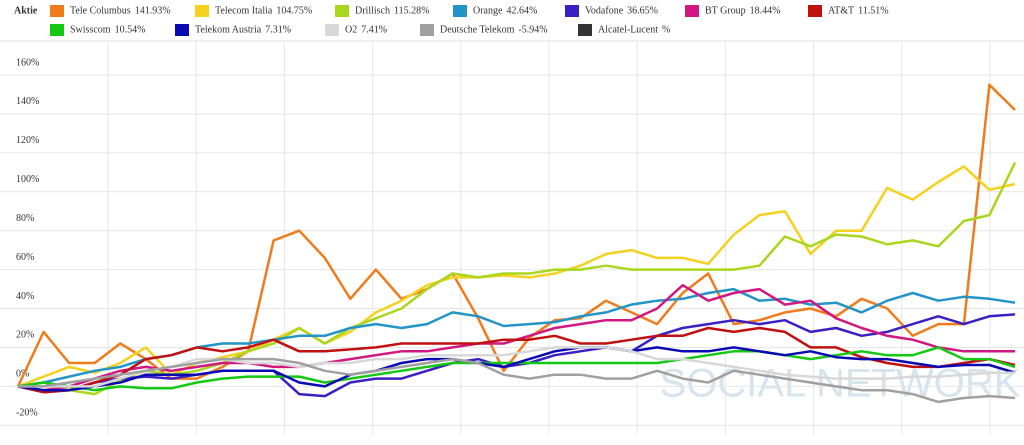 Image resolution: width=1024 pixels, height=445 pixels. What do you see at coordinates (27, 101) in the screenshot?
I see `y-tick-label: 140%` at bounding box center [27, 101].